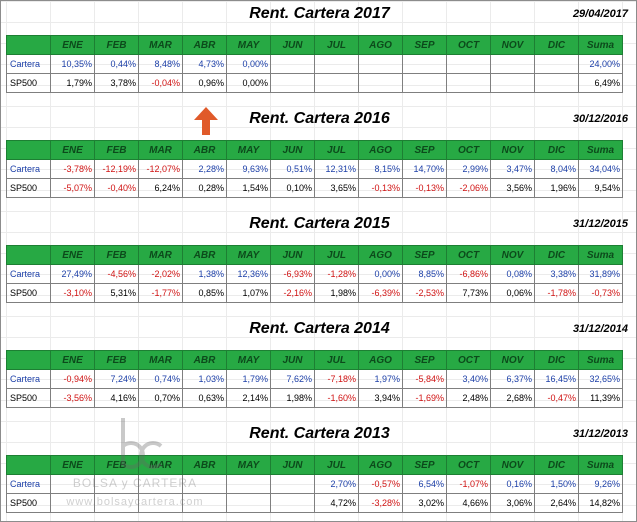 Image resolution: width=637 pixels, height=522 pixels. Describe the element at coordinates (248, 293) in the screenshot. I see `value-cell: 1,07%` at that location.